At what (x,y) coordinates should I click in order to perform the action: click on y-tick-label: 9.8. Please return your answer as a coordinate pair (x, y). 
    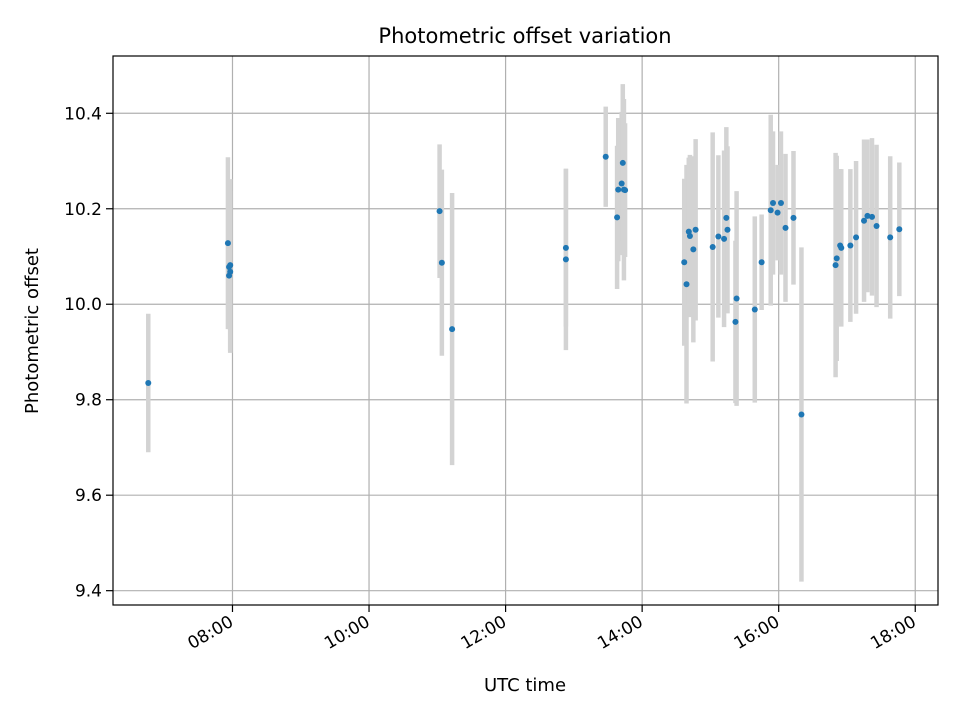
    Looking at the image, I should click on (88, 401).